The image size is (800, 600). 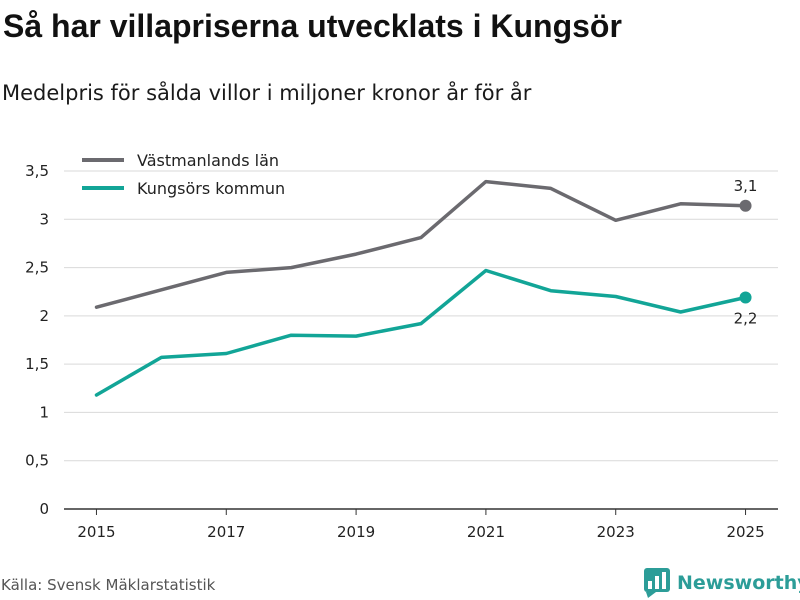 I want to click on brand-logo: Newsworthy, so click(x=722, y=583).